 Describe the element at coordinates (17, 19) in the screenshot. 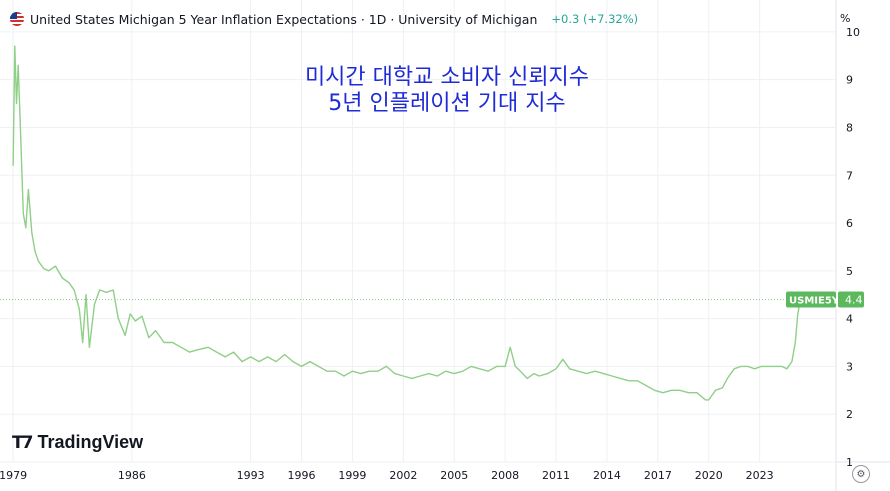

I see `us-flag-icon` at that location.